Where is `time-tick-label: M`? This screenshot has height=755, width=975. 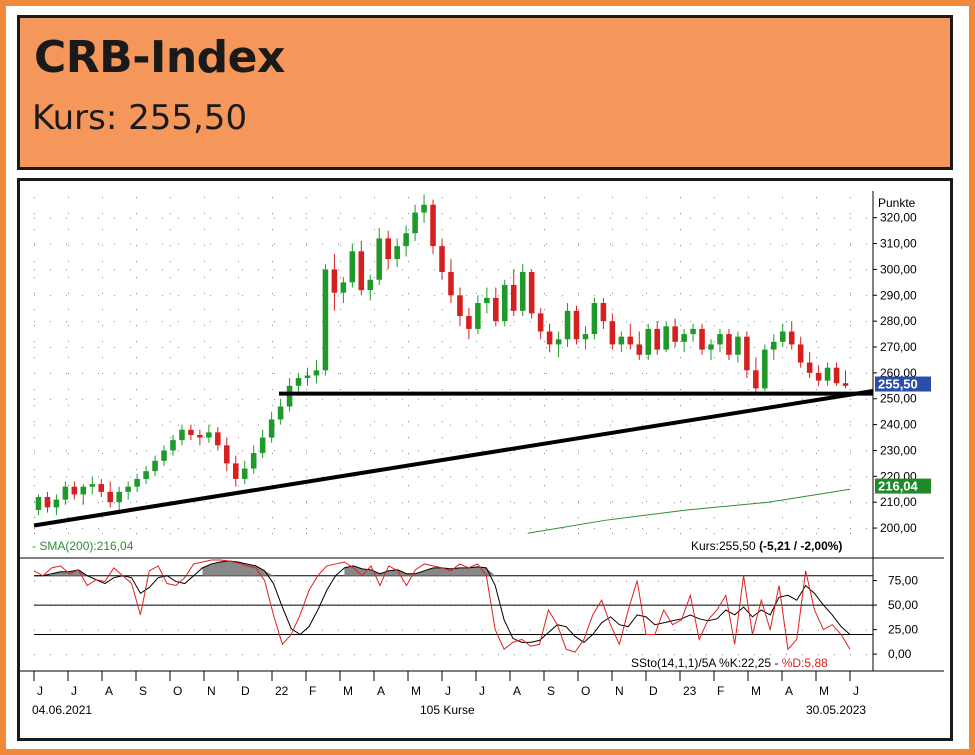 time-tick-label: M is located at coordinates (756, 691).